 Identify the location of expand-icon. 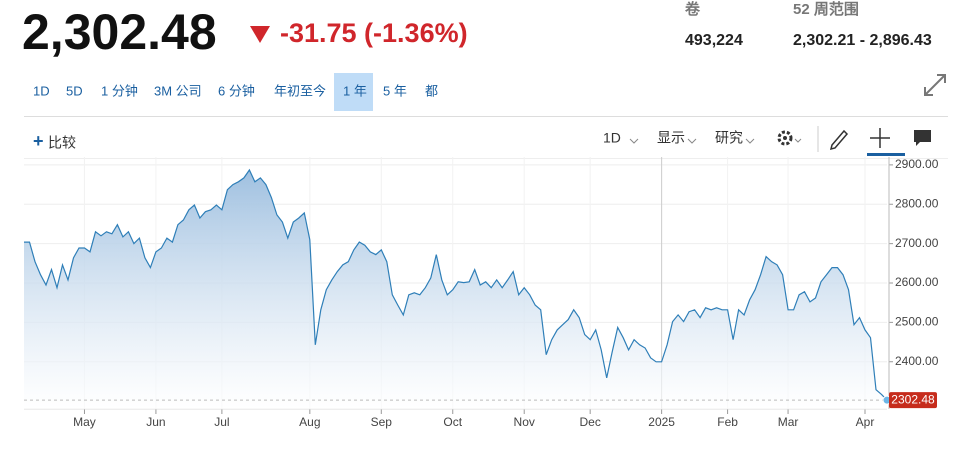
(935, 85).